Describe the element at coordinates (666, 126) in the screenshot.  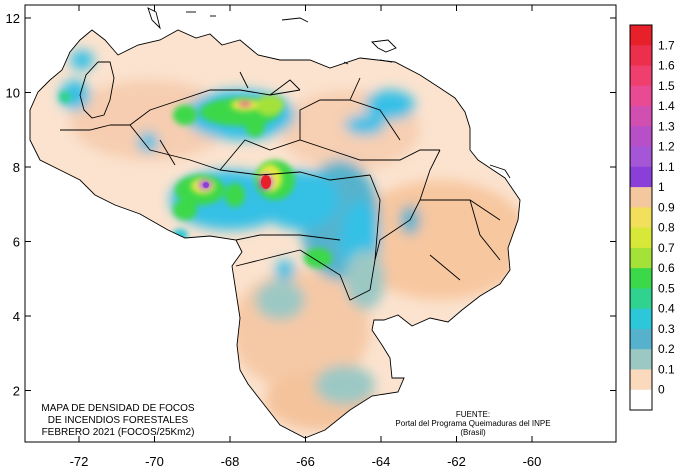
I see `colorbar-label: 1.3` at that location.